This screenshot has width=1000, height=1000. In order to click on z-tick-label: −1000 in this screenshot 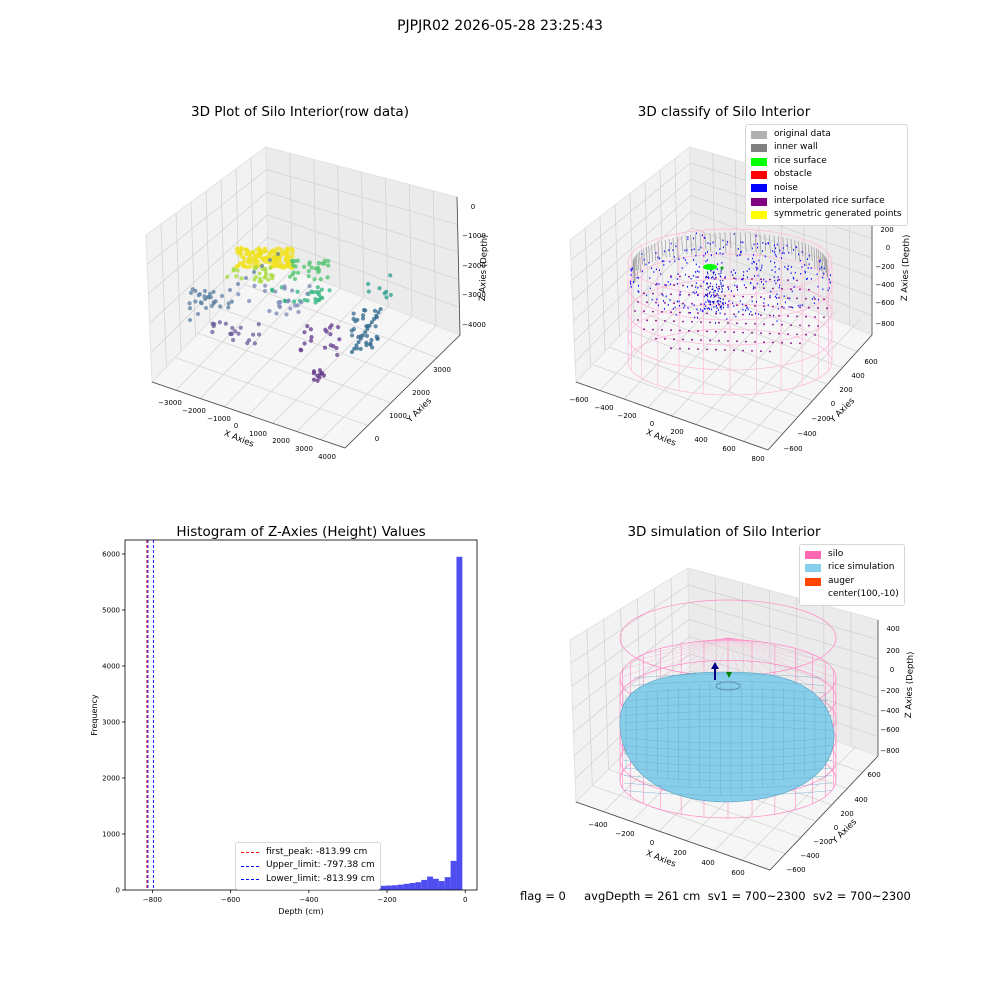, I will do `click(474, 236)`.